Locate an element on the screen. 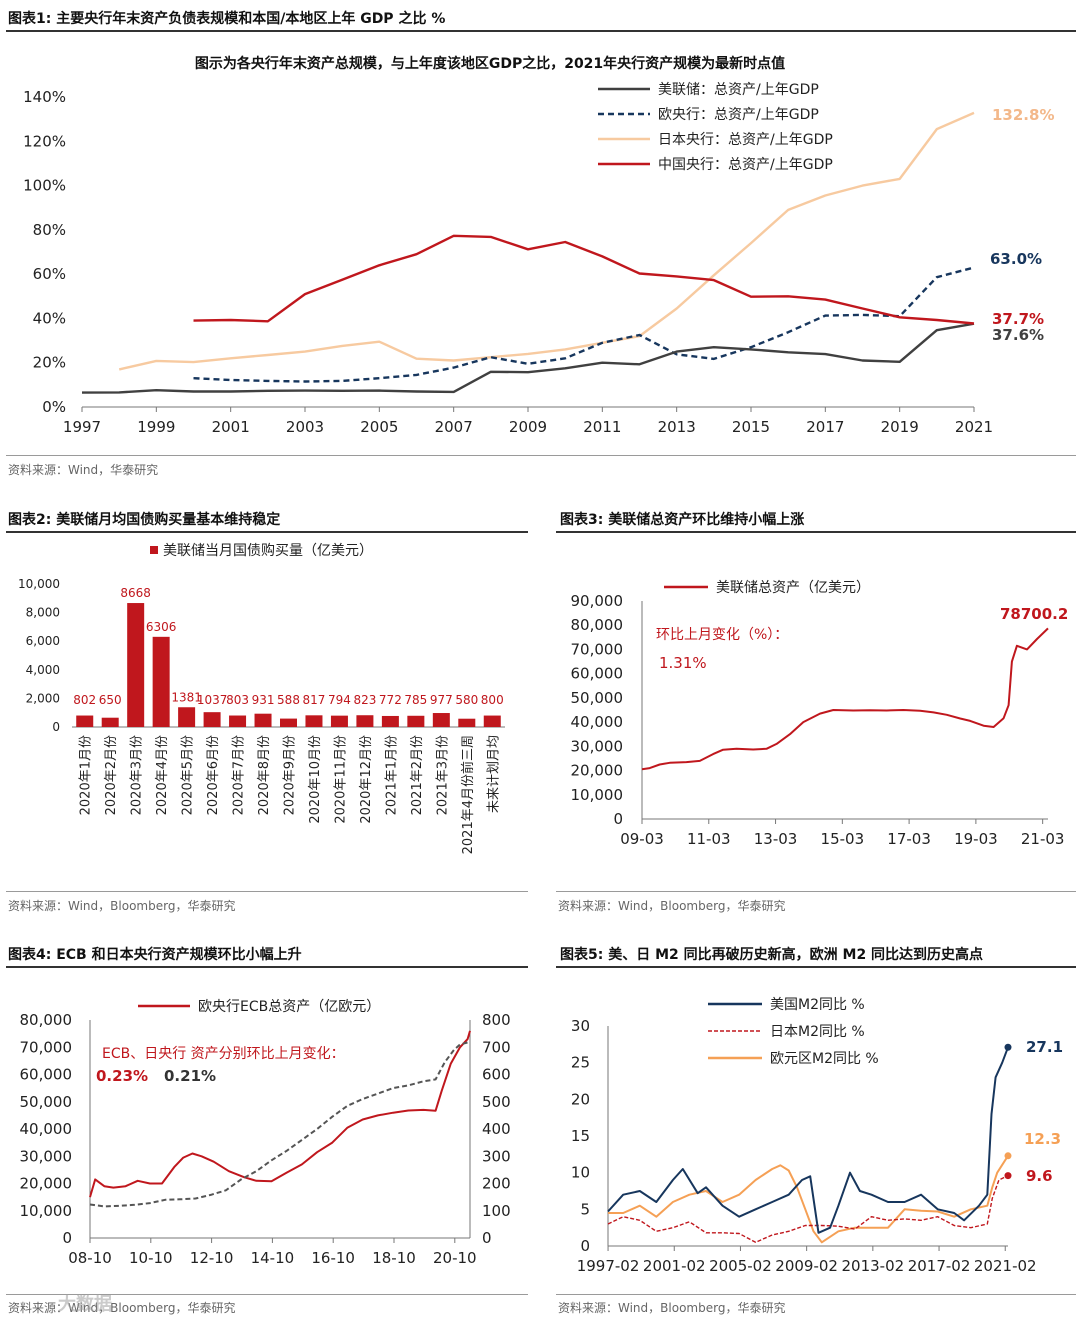 The image size is (1080, 1319). chart5-y-tick-label: 30 is located at coordinates (580, 1026).